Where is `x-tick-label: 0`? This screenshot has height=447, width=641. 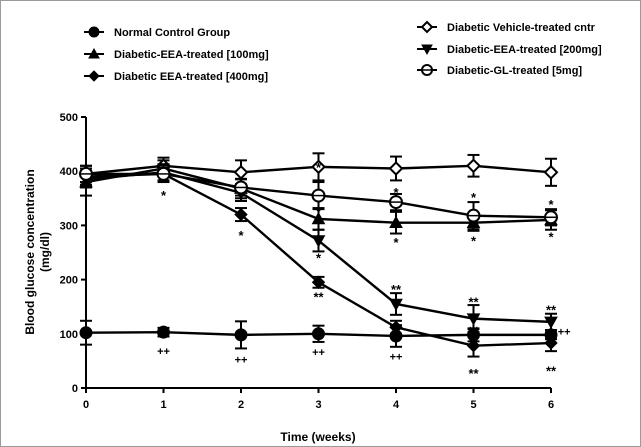 x-tick-label: 0 is located at coordinates (86, 405).